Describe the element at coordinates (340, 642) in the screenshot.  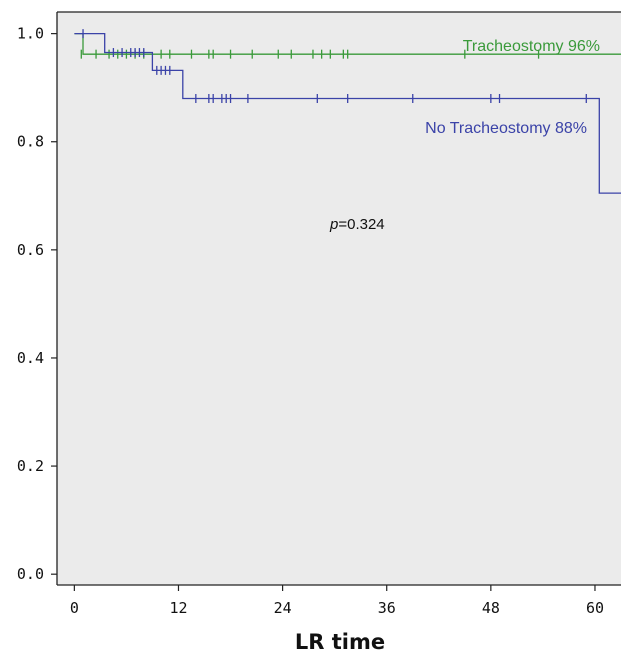
I see `x-axis-title: LR time` at that location.